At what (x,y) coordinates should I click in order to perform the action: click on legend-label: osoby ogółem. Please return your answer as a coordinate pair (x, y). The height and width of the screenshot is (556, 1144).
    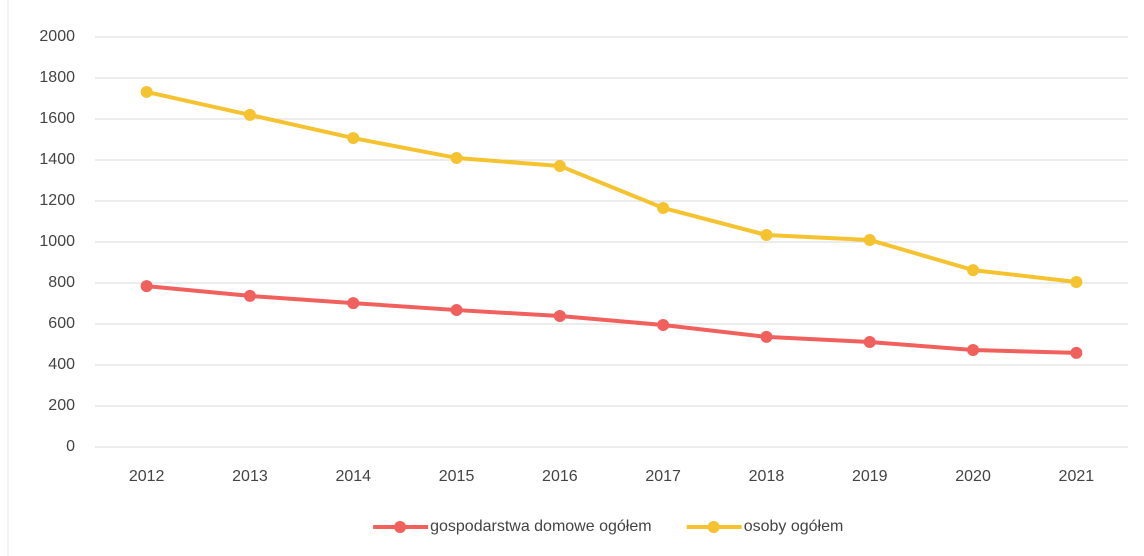
    Looking at the image, I should click on (794, 526).